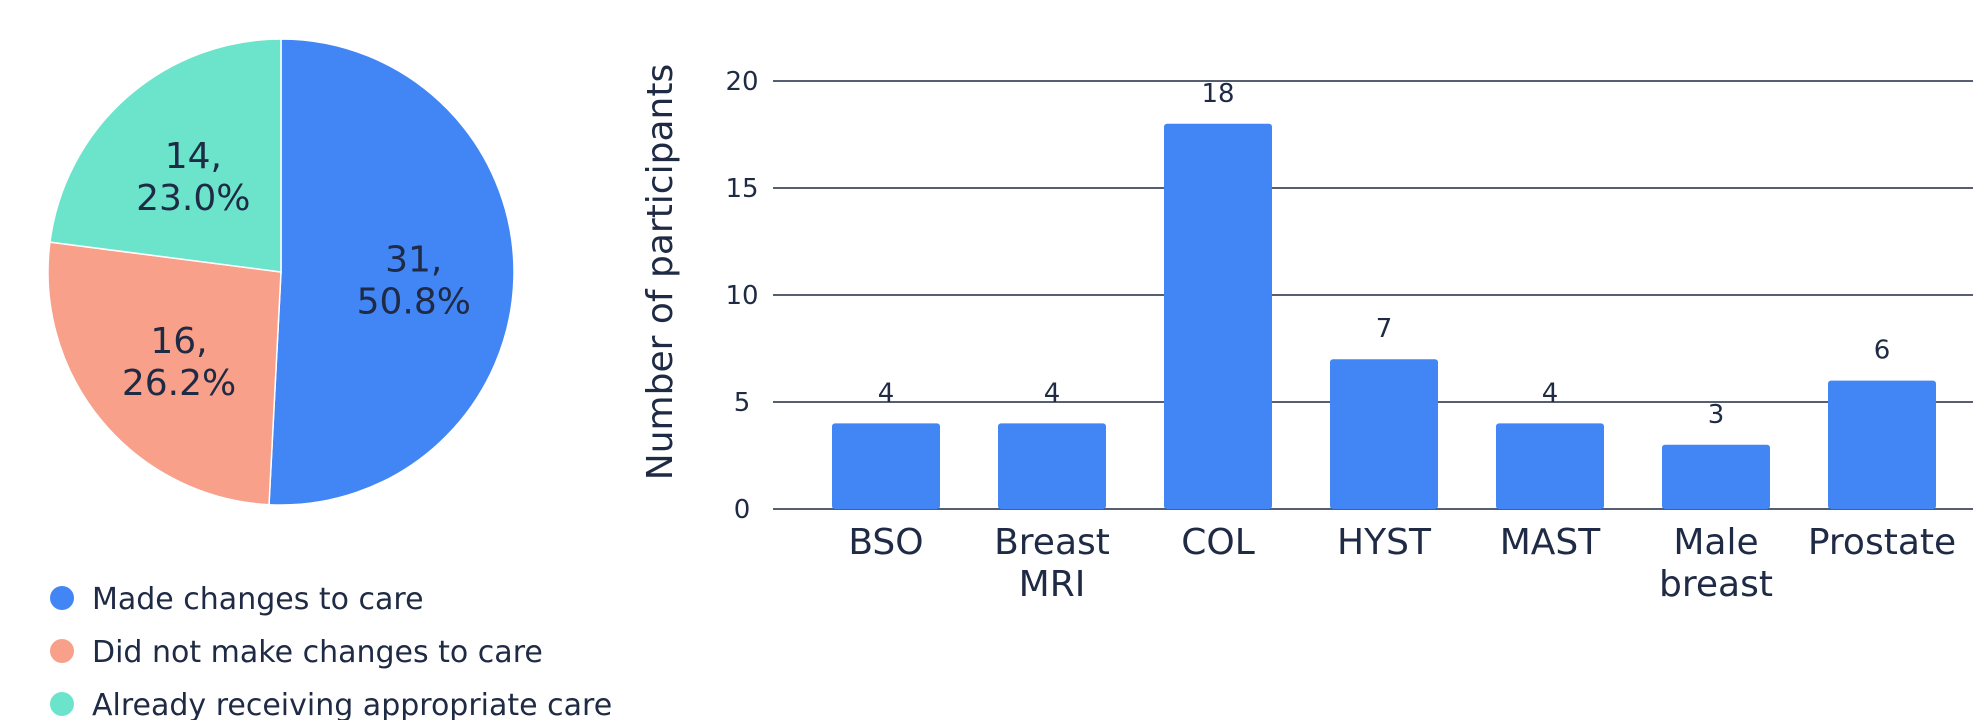 Image resolution: width=1973 pixels, height=720 pixels. What do you see at coordinates (1716, 415) in the screenshot?
I see `bar-value-label: 3` at bounding box center [1716, 415].